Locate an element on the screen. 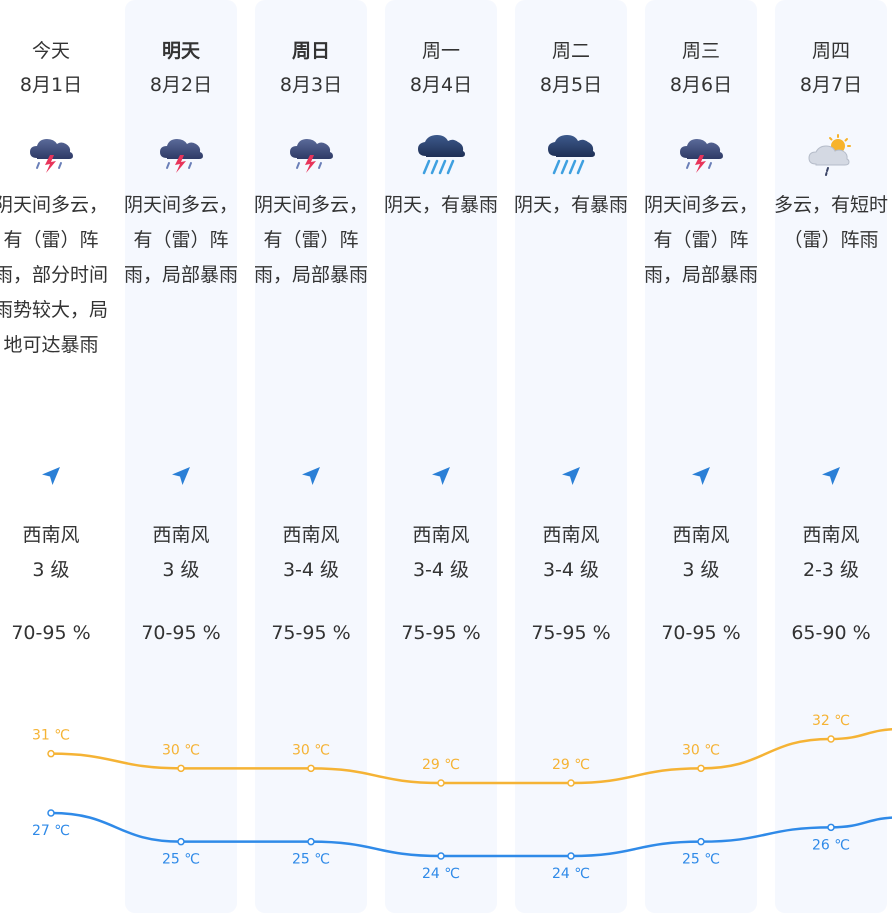  high-temp-line is located at coordinates (471, 756).